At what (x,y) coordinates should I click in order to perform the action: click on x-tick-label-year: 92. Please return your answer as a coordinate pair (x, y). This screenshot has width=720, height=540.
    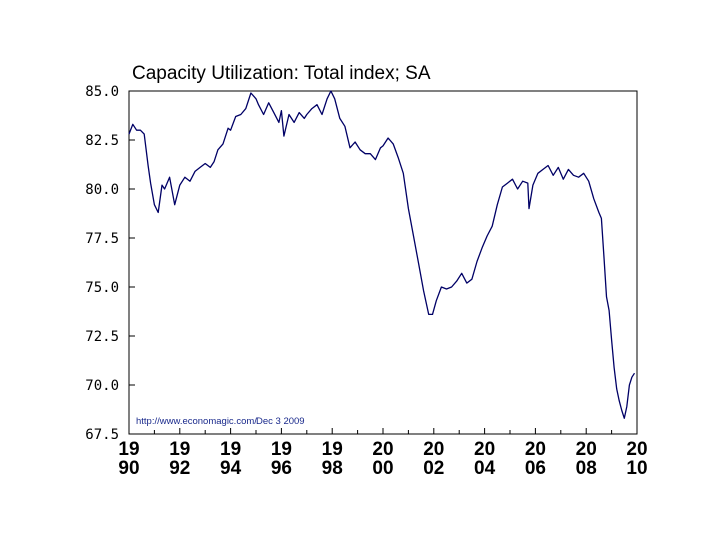
    Looking at the image, I should click on (179, 468).